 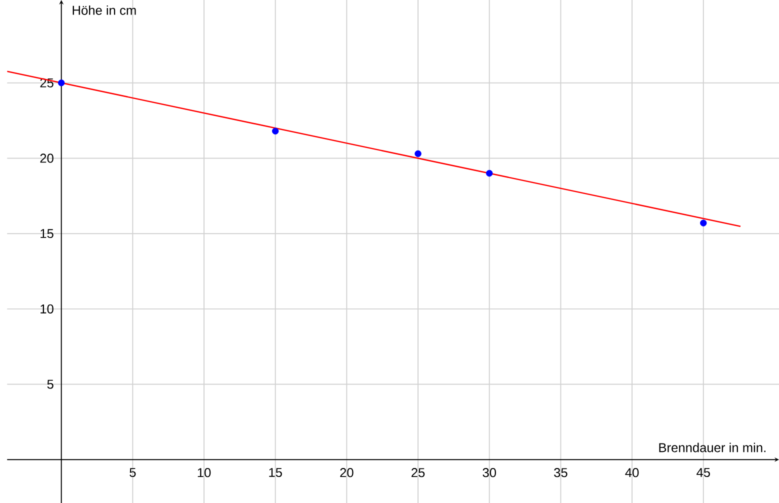 I want to click on x-tick-label: 20, so click(x=347, y=472).